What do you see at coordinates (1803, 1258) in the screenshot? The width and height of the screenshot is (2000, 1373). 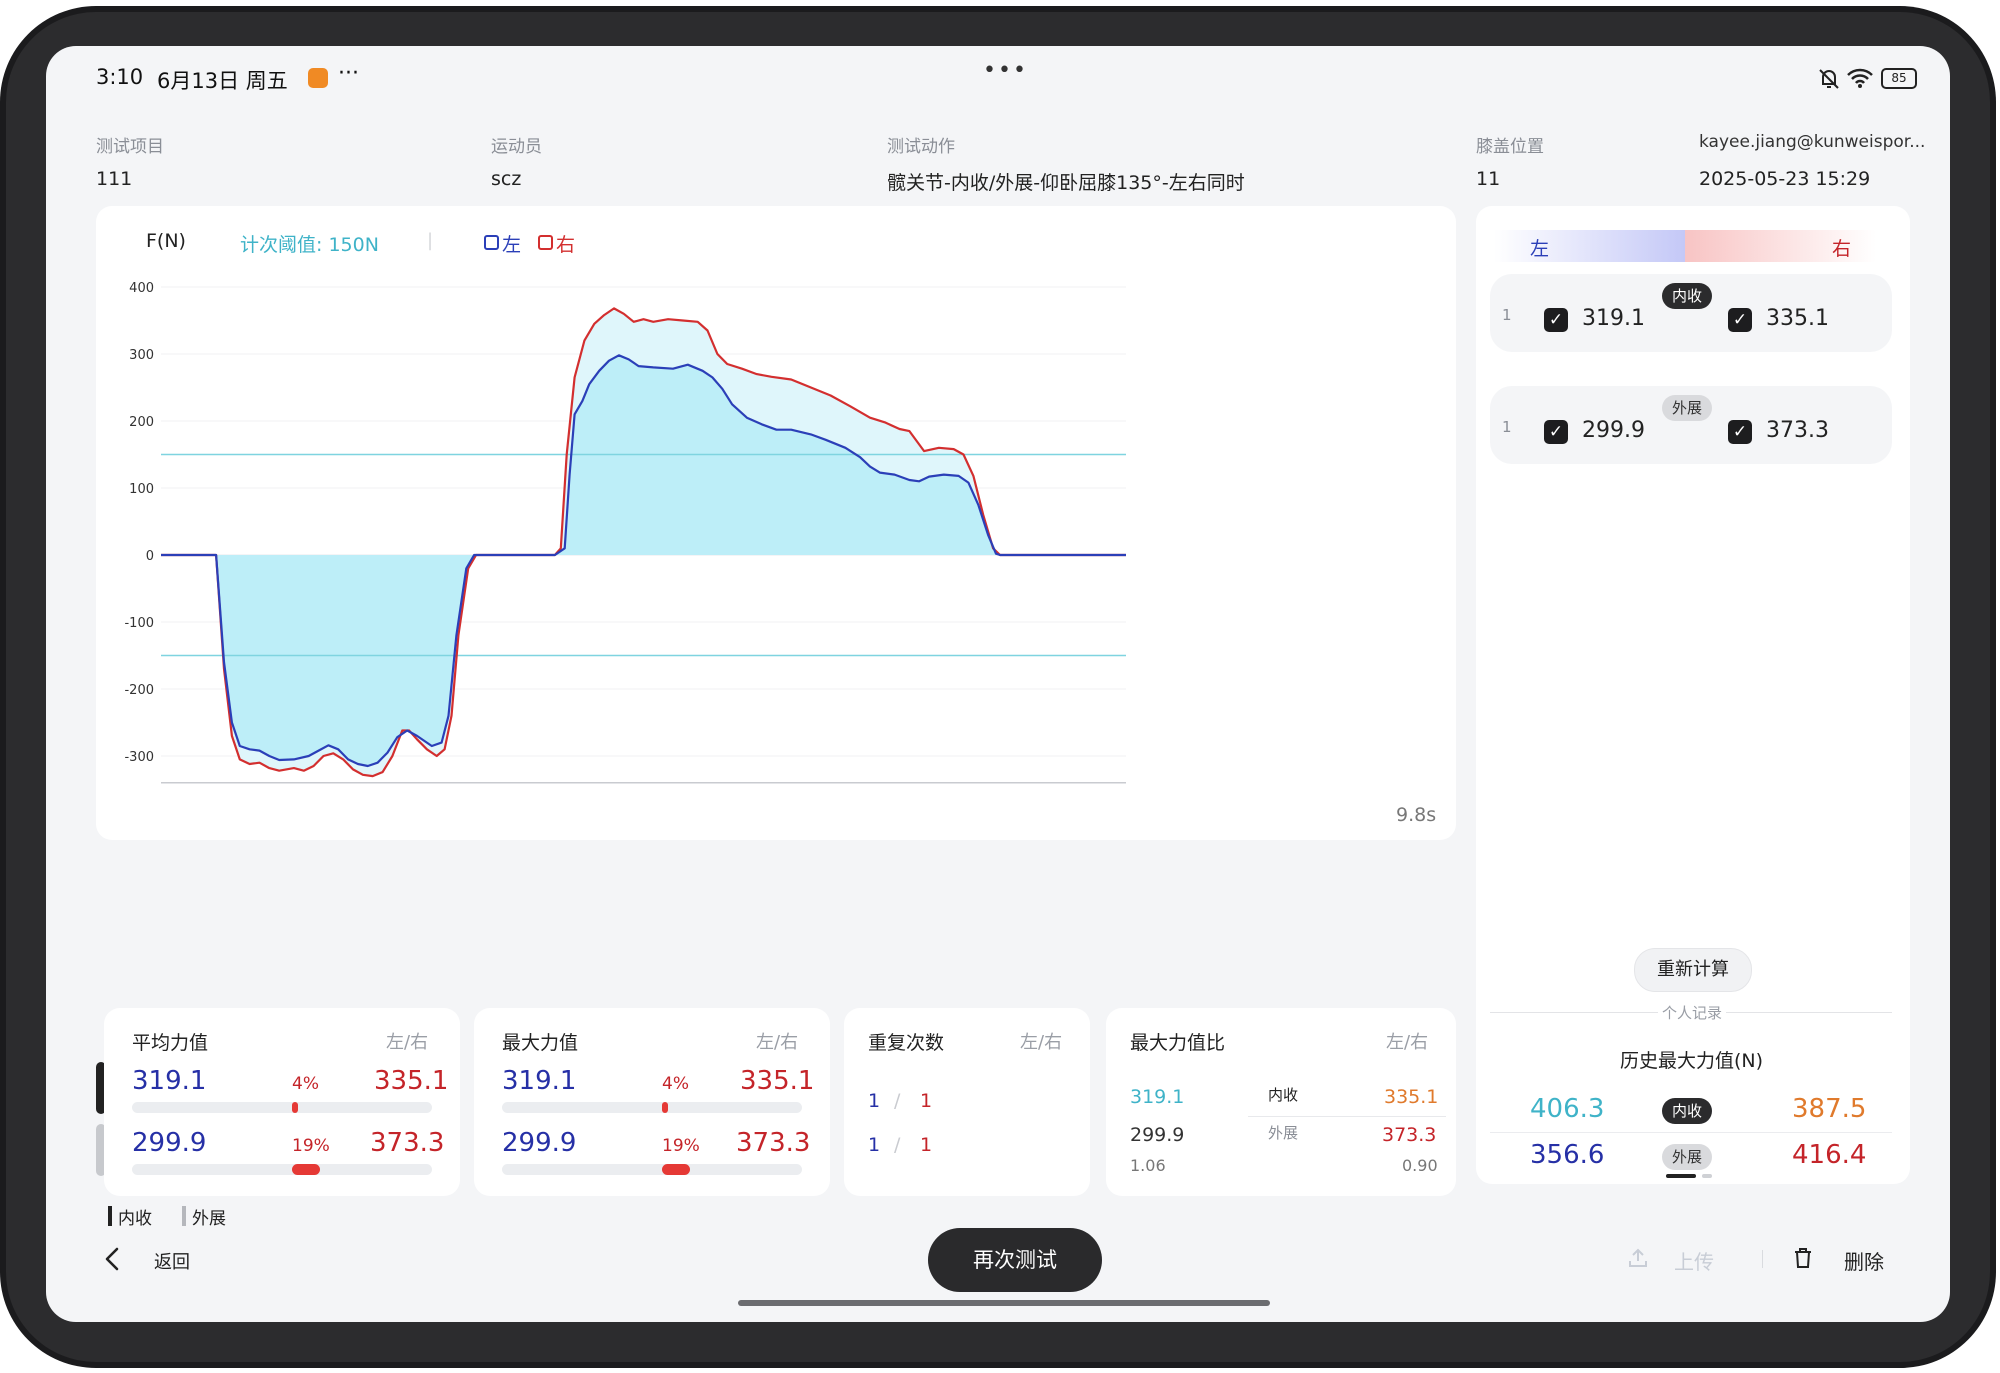 I see `trash-icon` at bounding box center [1803, 1258].